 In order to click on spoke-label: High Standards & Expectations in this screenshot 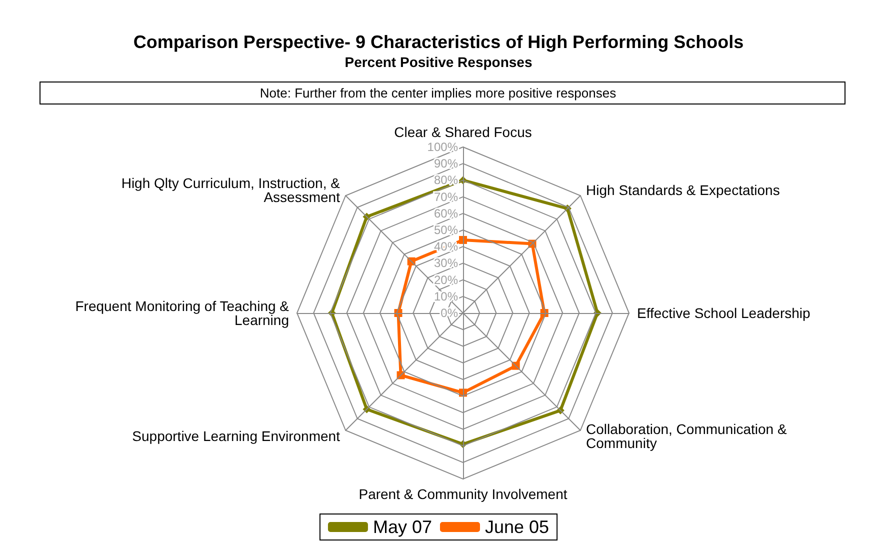, I will do `click(683, 190)`.